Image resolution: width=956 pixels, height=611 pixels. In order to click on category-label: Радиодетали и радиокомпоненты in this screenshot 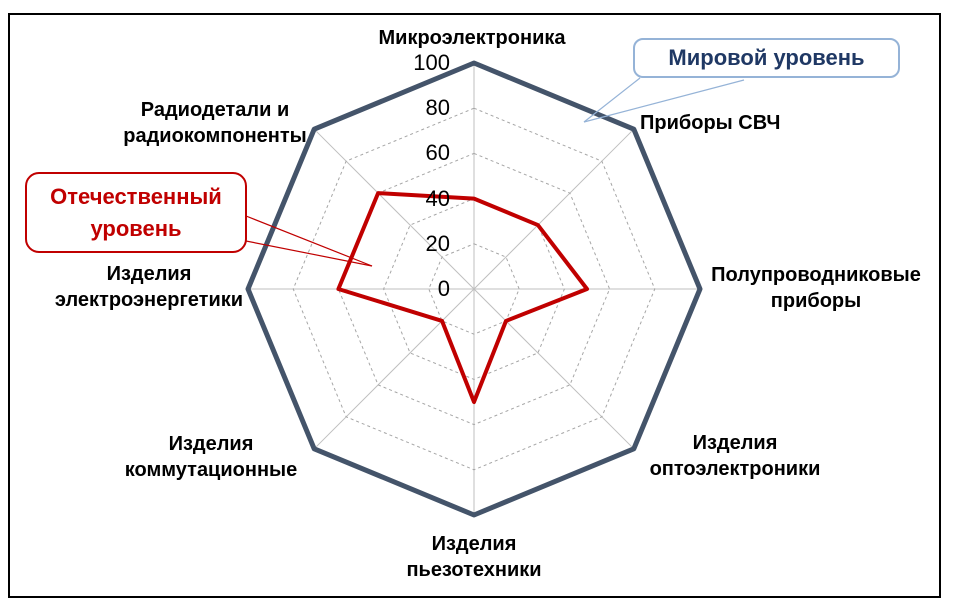, I will do `click(215, 123)`.